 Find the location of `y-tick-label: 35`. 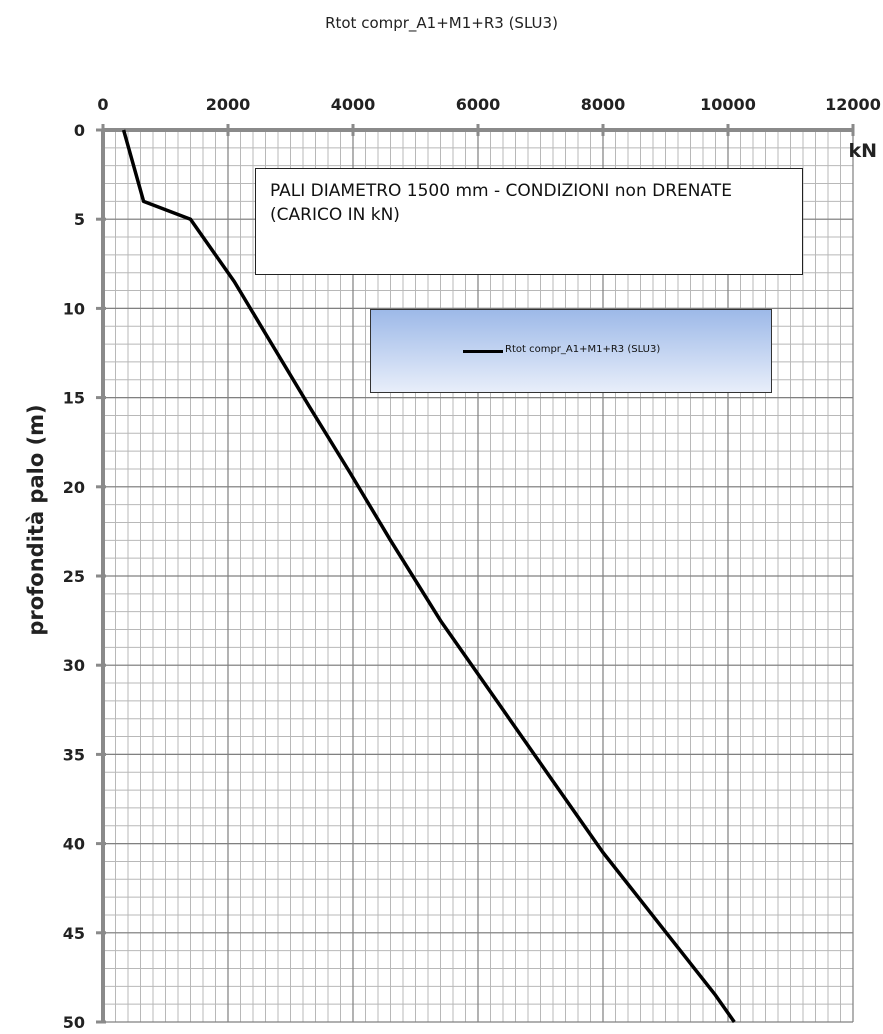

y-tick-label: 35 is located at coordinates (74, 754).